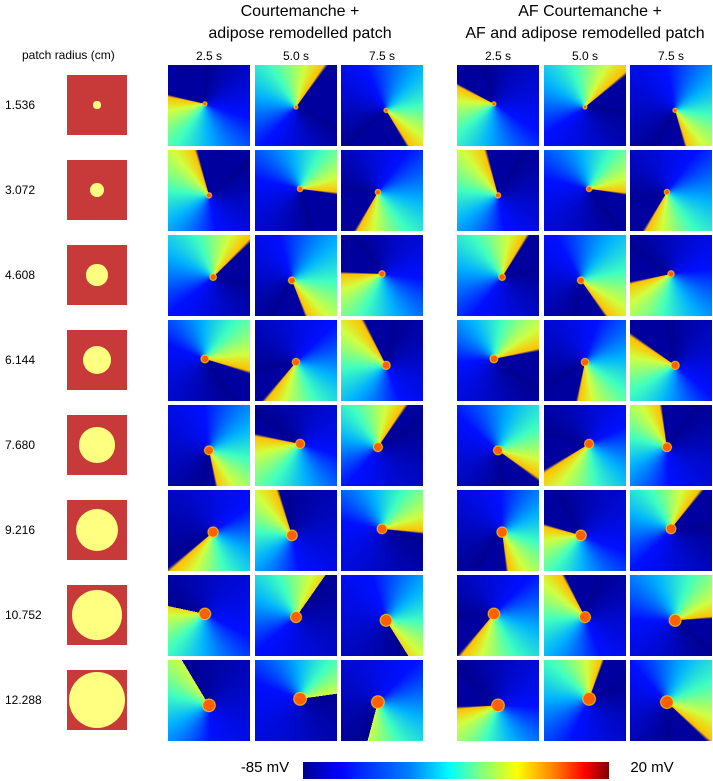 This screenshot has width=713, height=781. Describe the element at coordinates (20, 530) in the screenshot. I see `row-label: 9.216` at that location.